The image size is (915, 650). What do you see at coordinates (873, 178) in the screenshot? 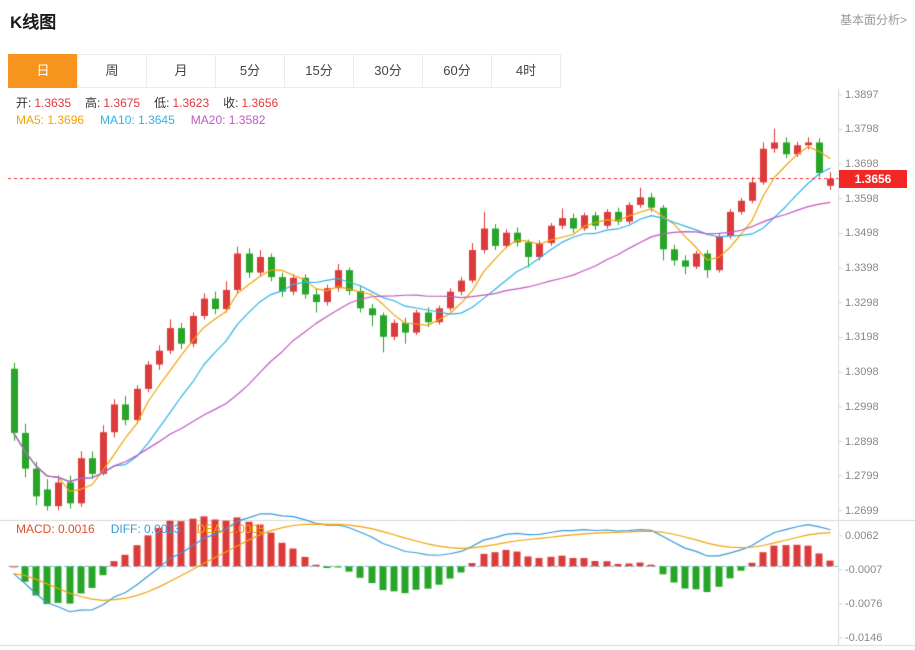
I see `current-price-tag: 1.3656` at bounding box center [873, 178].